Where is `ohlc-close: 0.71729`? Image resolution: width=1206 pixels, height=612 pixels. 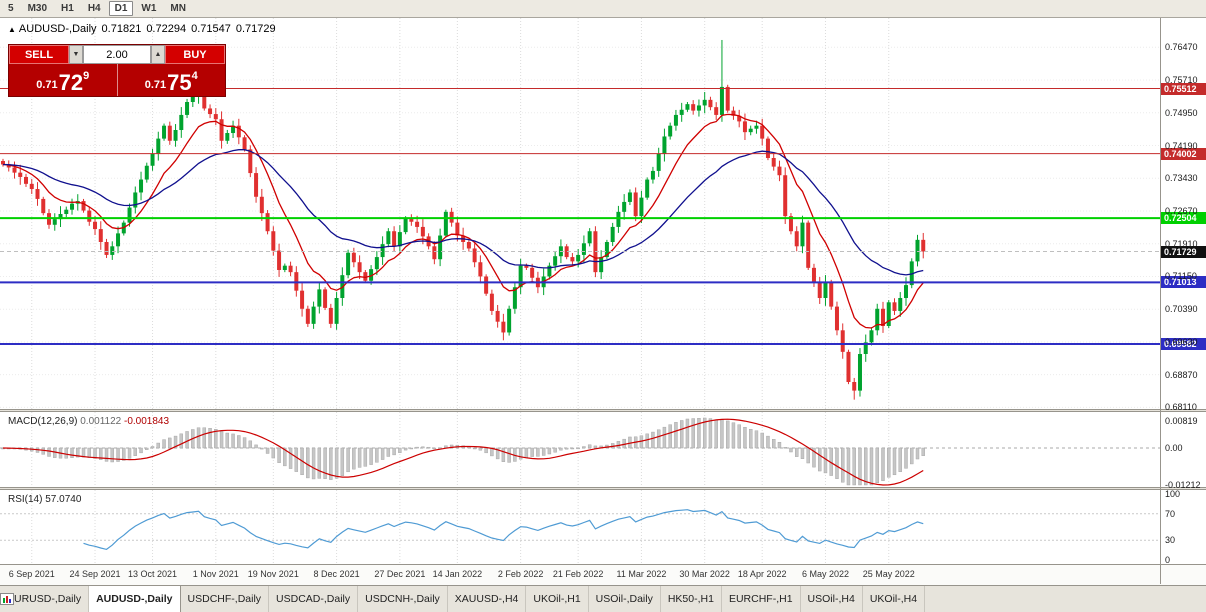 ohlc-close: 0.71729 is located at coordinates (255, 29).